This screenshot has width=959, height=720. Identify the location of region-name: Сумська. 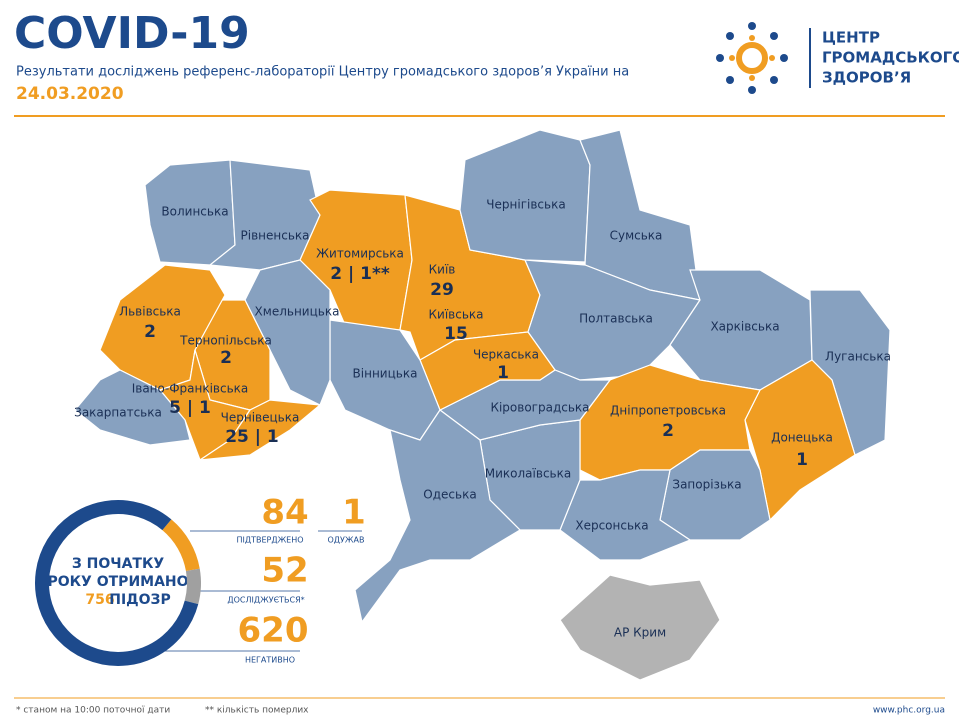
(636, 236).